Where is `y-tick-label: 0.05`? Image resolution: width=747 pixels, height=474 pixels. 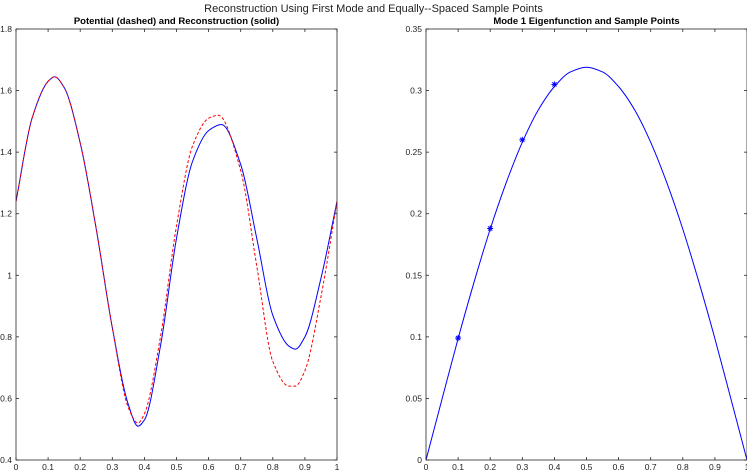 y-tick-label: 0.05 is located at coordinates (413, 398).